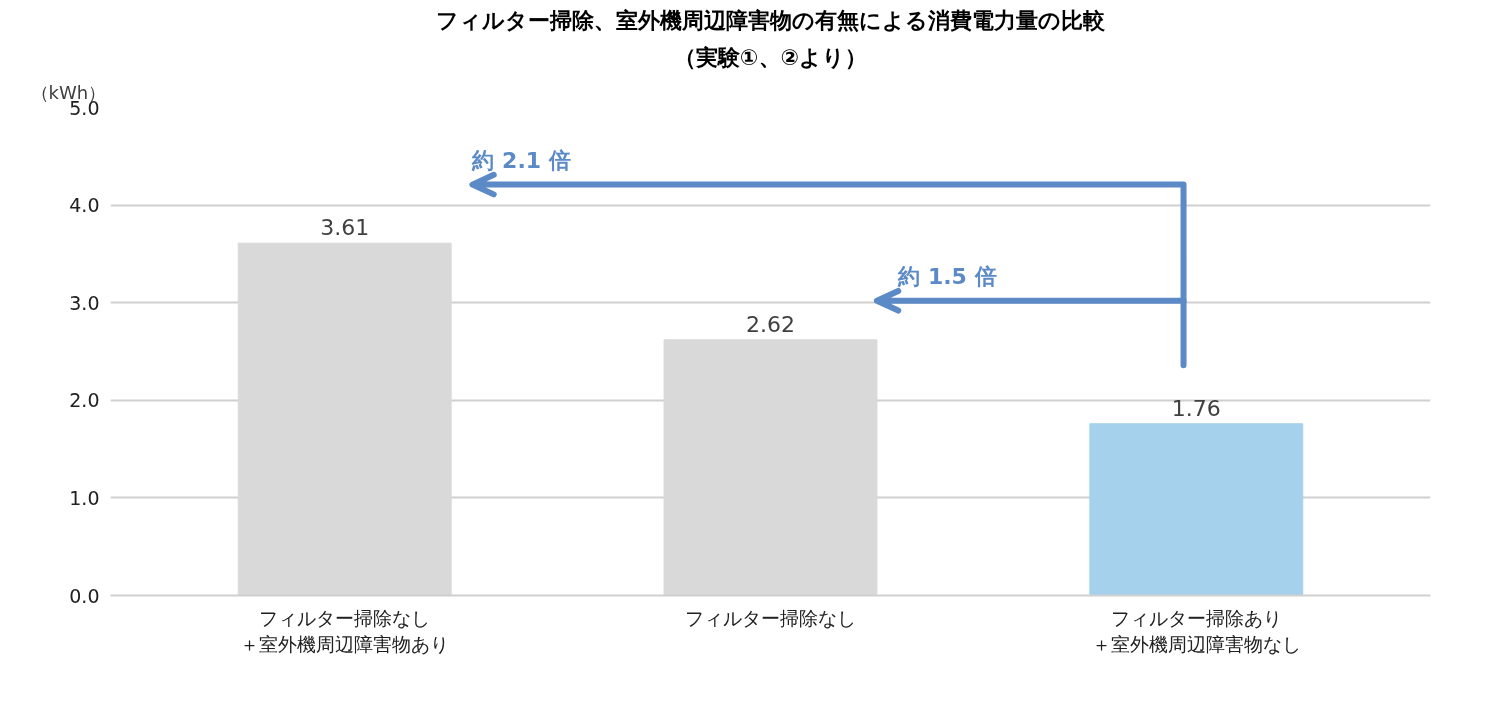 This screenshot has height=702, width=1506. What do you see at coordinates (1196, 509) in the screenshot?
I see `bar` at bounding box center [1196, 509].